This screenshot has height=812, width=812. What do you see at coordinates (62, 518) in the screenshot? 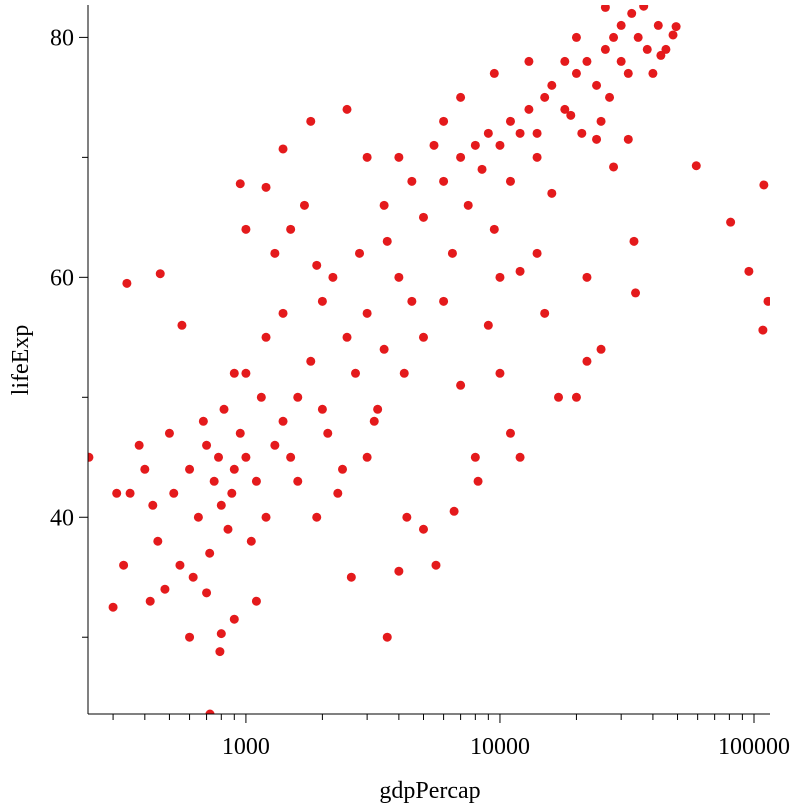
I see `y-tick-label: 40` at bounding box center [62, 518].